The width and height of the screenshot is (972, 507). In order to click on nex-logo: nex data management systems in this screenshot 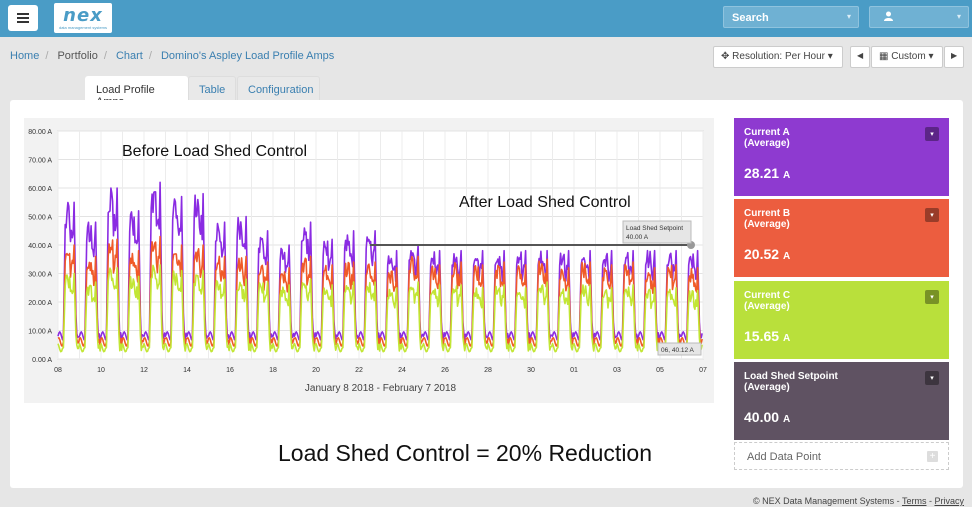, I will do `click(83, 18)`.